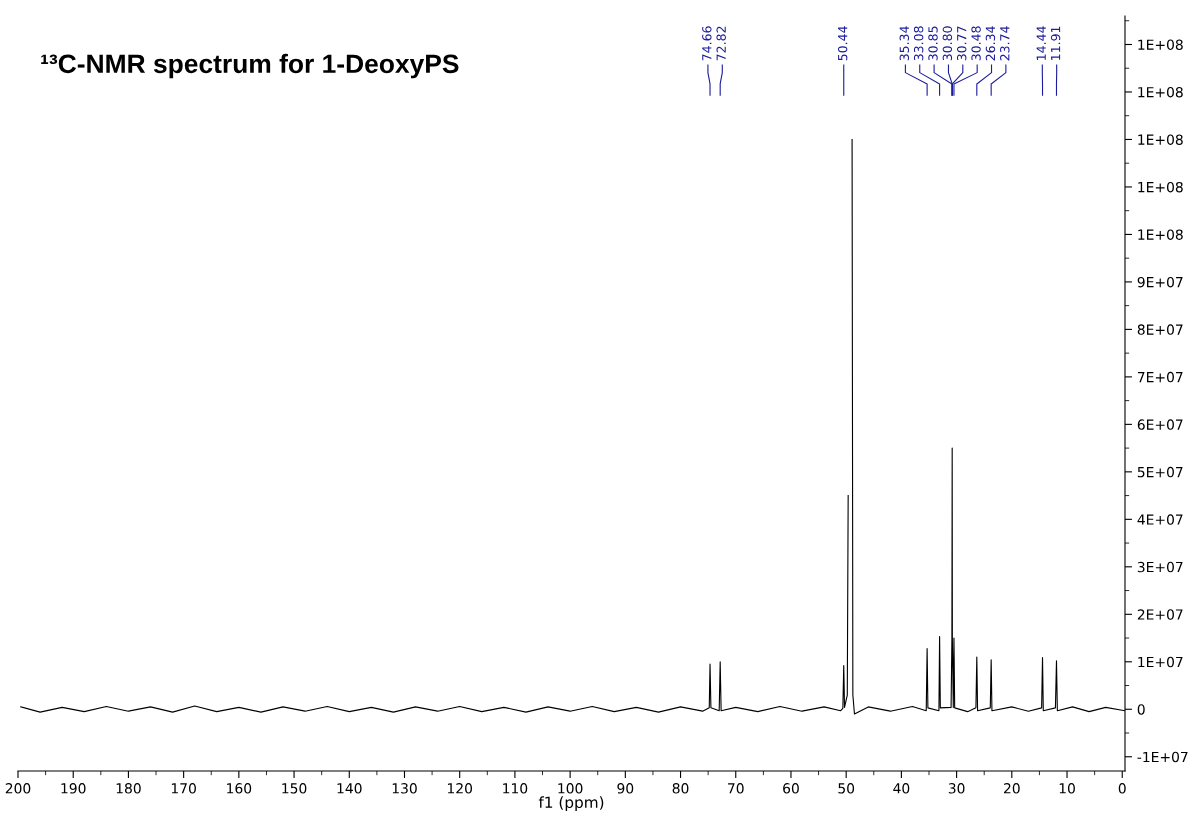 This screenshot has height=832, width=1201. I want to click on annotation: 30.80, so click(947, 43).